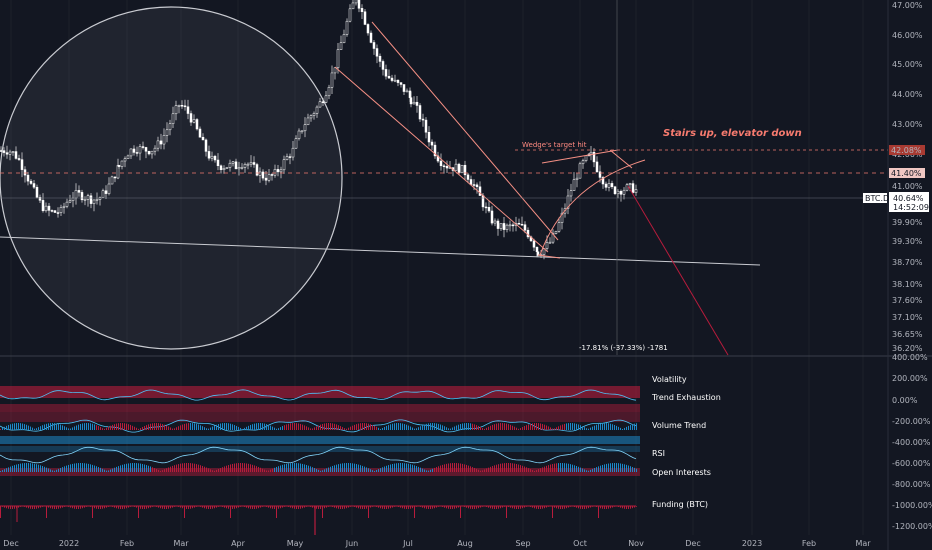 The width and height of the screenshot is (932, 550). Describe the element at coordinates (318, 395) in the screenshot. I see `oscillator-line` at that location.